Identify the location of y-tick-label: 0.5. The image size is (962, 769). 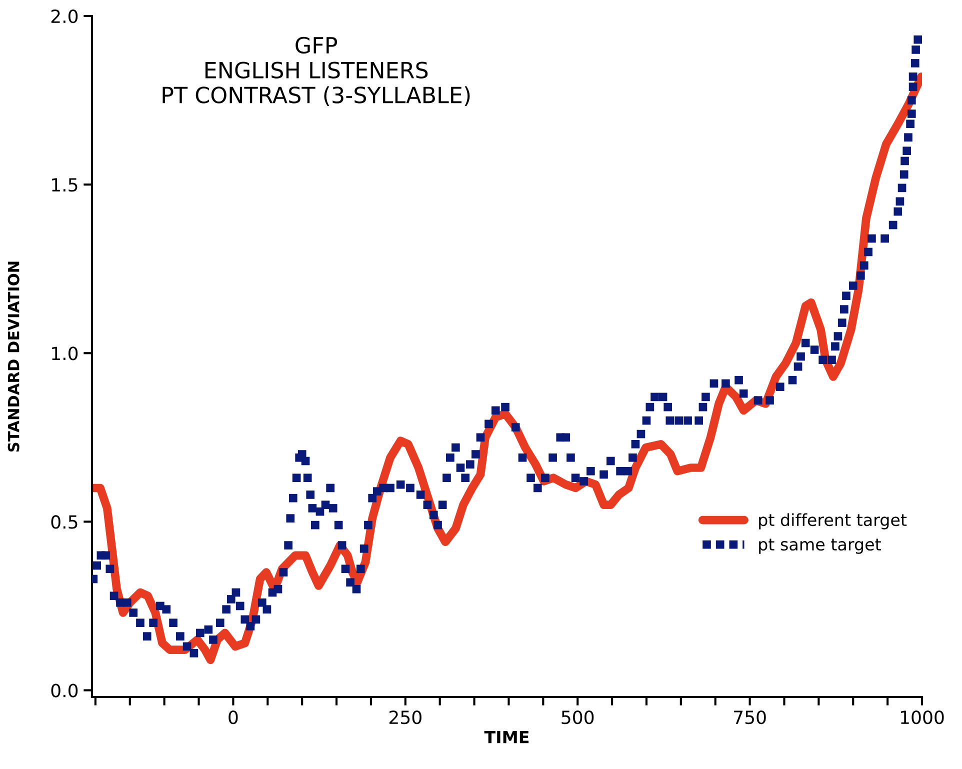
(64, 522).